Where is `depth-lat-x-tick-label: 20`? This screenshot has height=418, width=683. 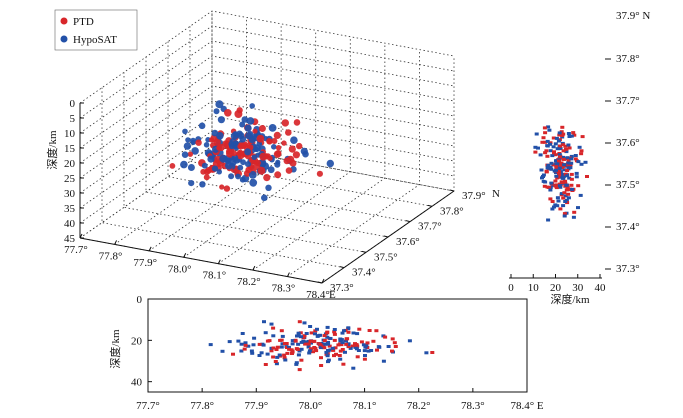
depth-lat-x-tick-label: 20 is located at coordinates (556, 288).